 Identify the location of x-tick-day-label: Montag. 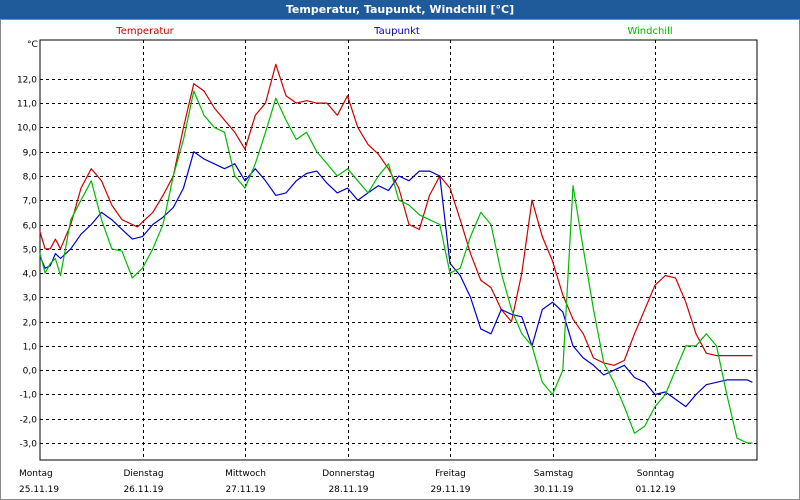
(36, 474).